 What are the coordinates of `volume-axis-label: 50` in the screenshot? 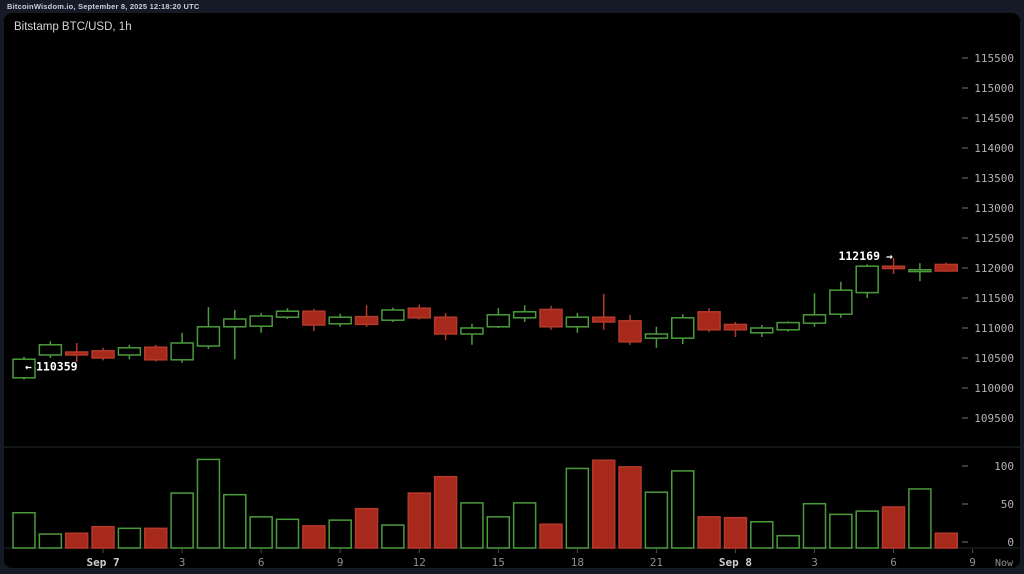 It's located at (1007, 504).